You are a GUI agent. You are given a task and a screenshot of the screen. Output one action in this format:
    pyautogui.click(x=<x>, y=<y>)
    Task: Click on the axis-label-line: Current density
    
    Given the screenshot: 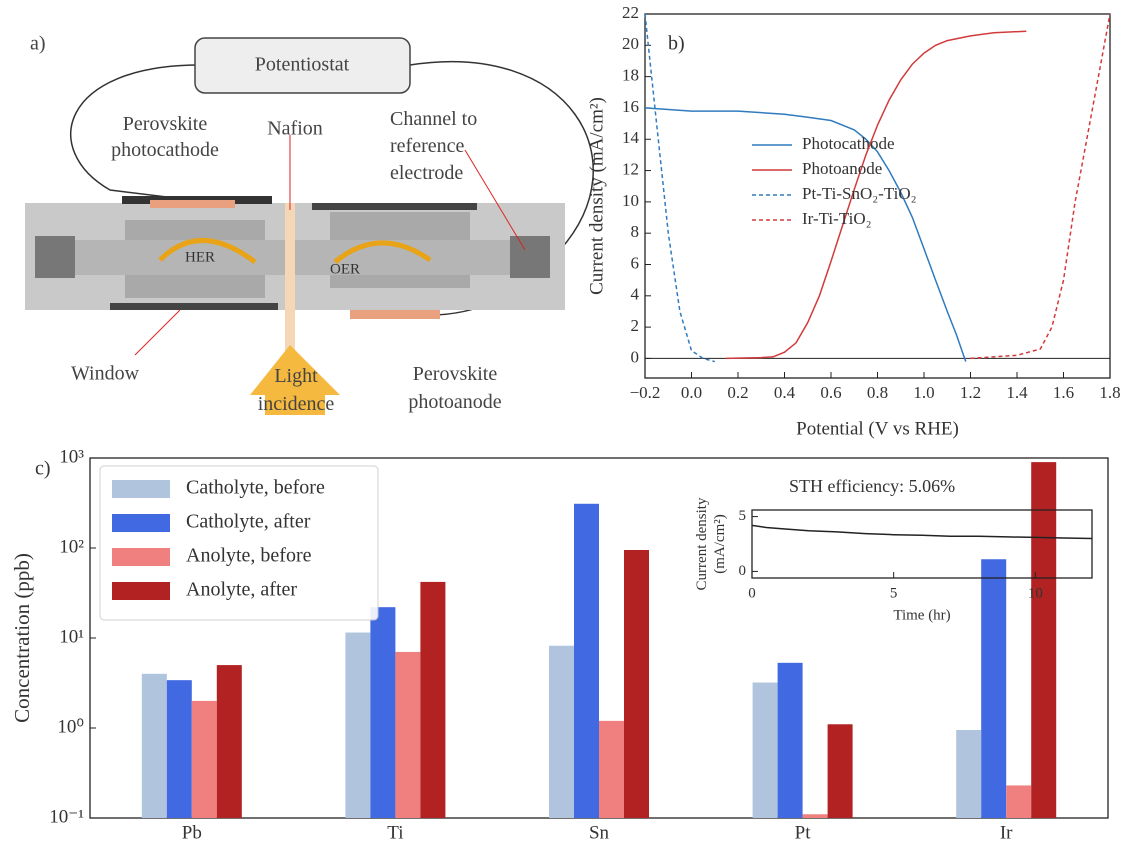 What is the action you would take?
    pyautogui.click(x=702, y=543)
    